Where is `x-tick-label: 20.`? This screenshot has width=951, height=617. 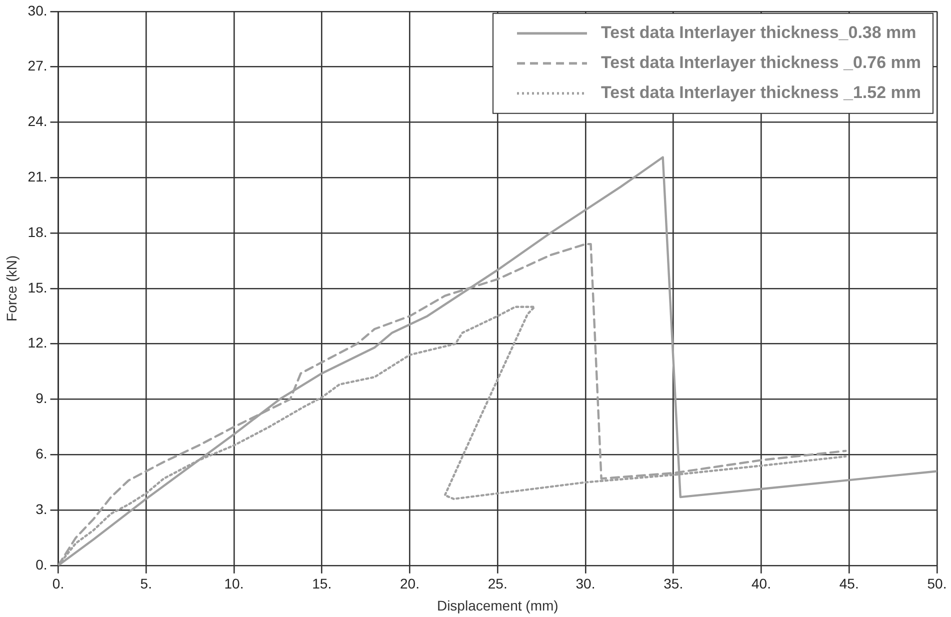 x-tick-label: 20. is located at coordinates (410, 584).